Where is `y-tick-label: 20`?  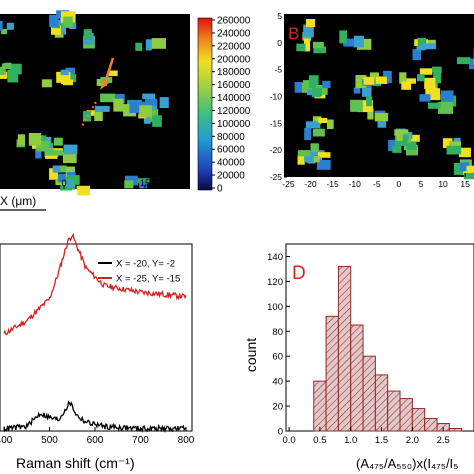
y-tick-label: 20 is located at coordinates (277, 407).